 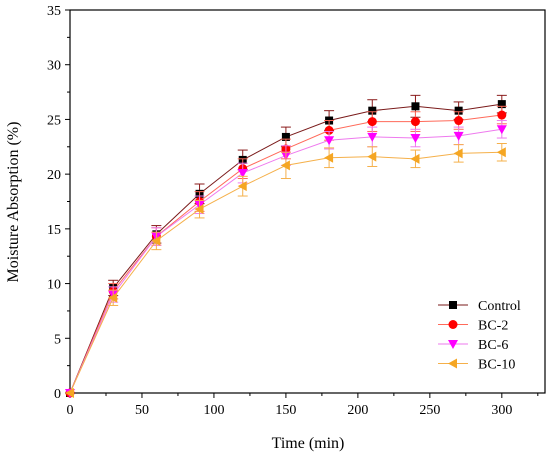 I want to click on y-tick-label: 20, so click(x=54, y=175).